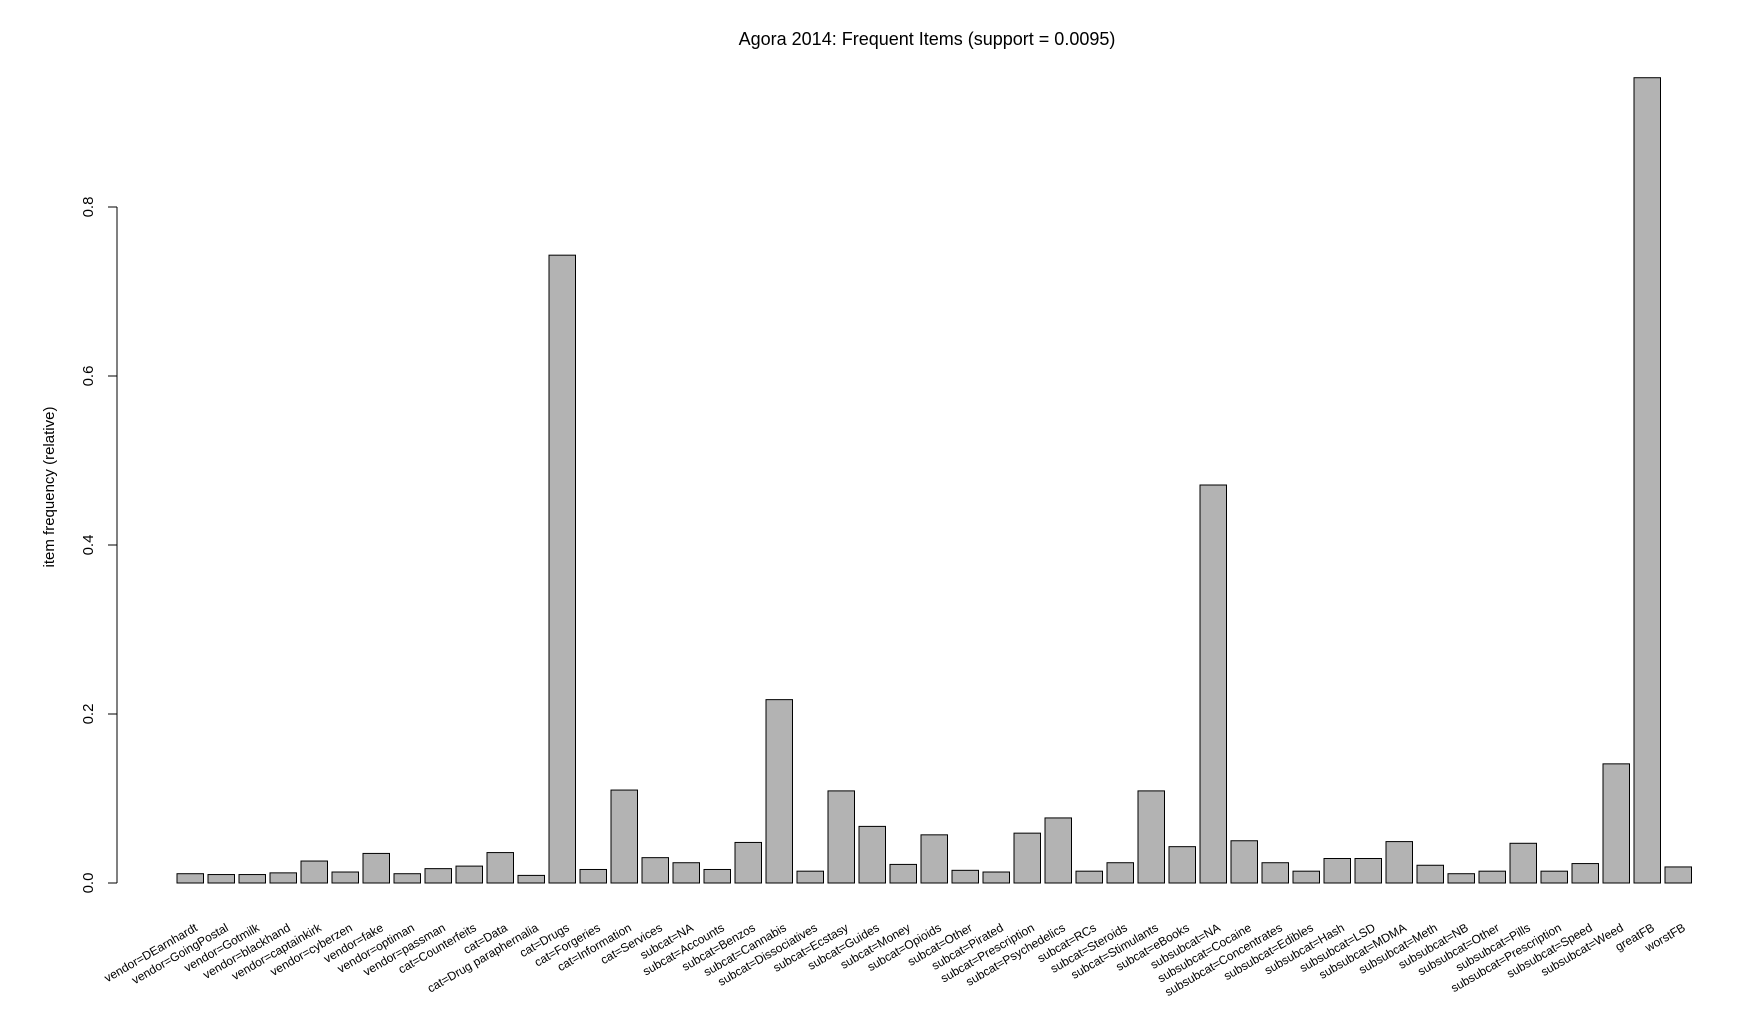 This screenshot has height=1023, width=1764. Describe the element at coordinates (88, 207) in the screenshot. I see `y-tick-label: 0.8` at that location.